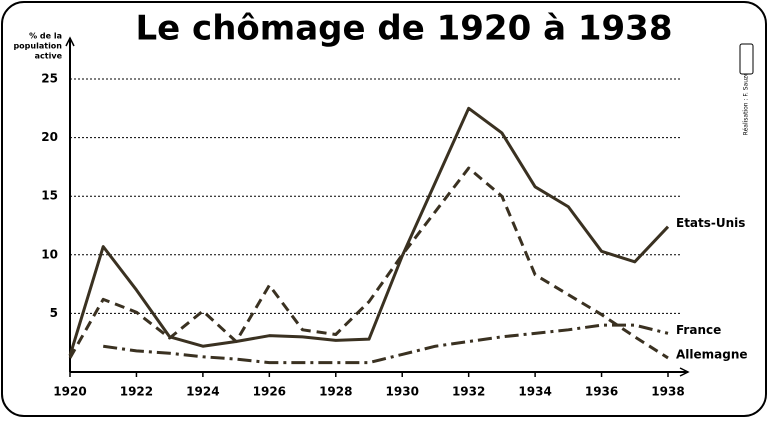  I want to click on y-axis-label: active, so click(49, 56).